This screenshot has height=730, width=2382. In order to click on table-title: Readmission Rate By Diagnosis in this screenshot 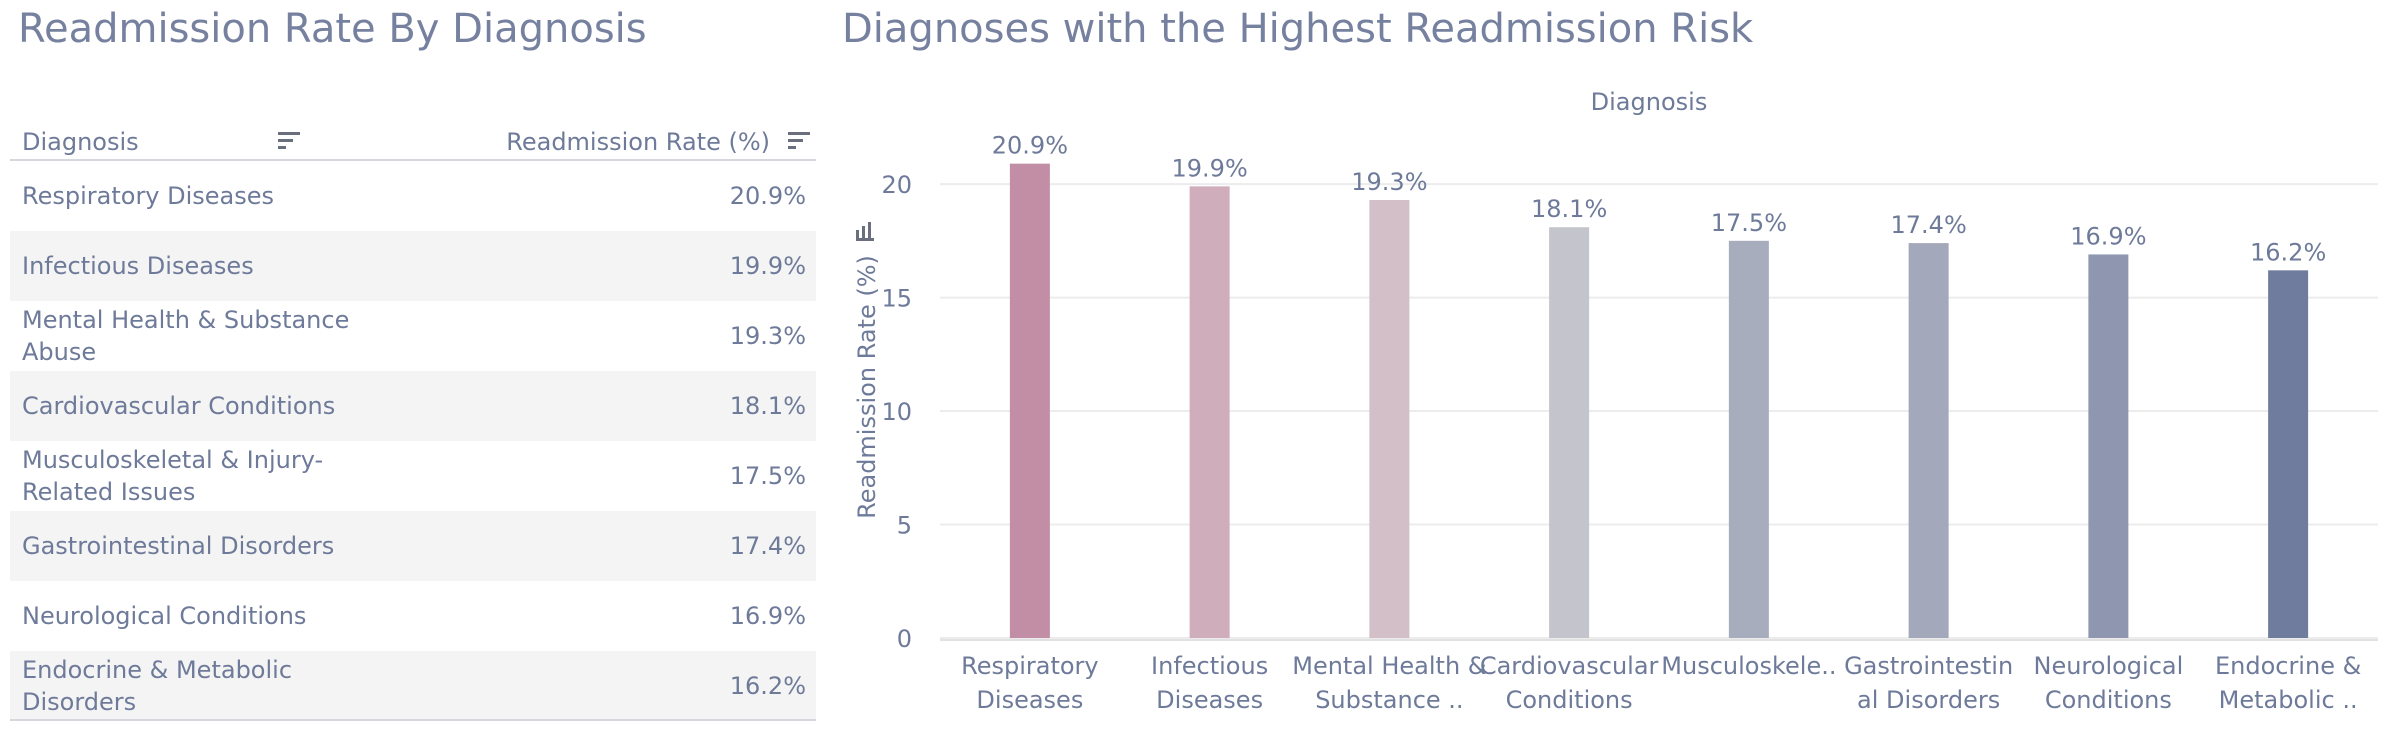, I will do `click(332, 29)`.